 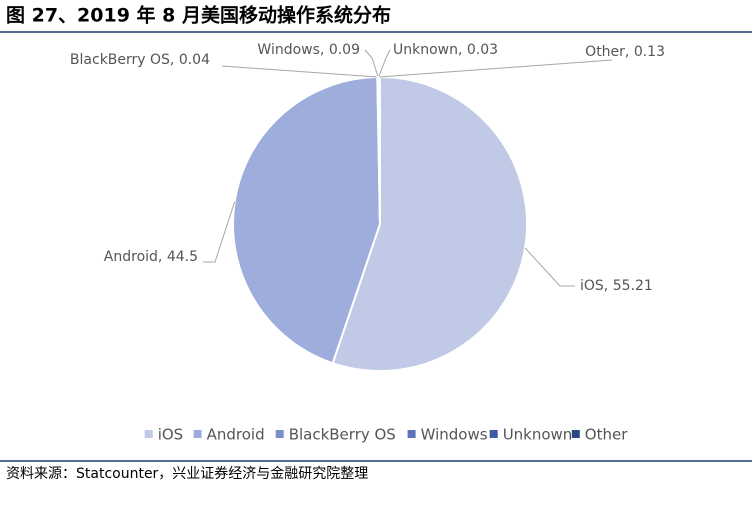 What do you see at coordinates (616, 286) in the screenshot?
I see `data-label: iOS, 55.21` at bounding box center [616, 286].